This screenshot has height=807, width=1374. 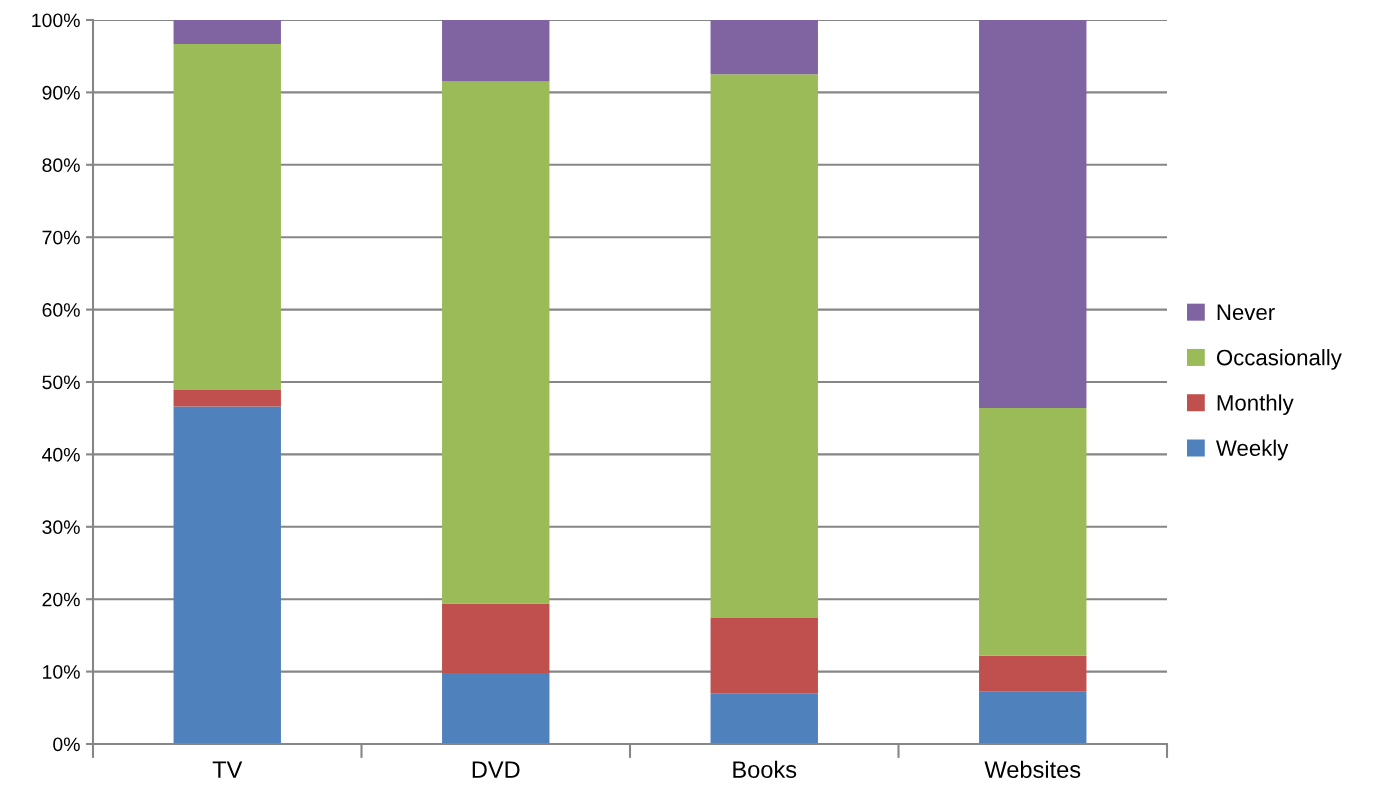 I want to click on y-tick-label: 80%, so click(x=61, y=165).